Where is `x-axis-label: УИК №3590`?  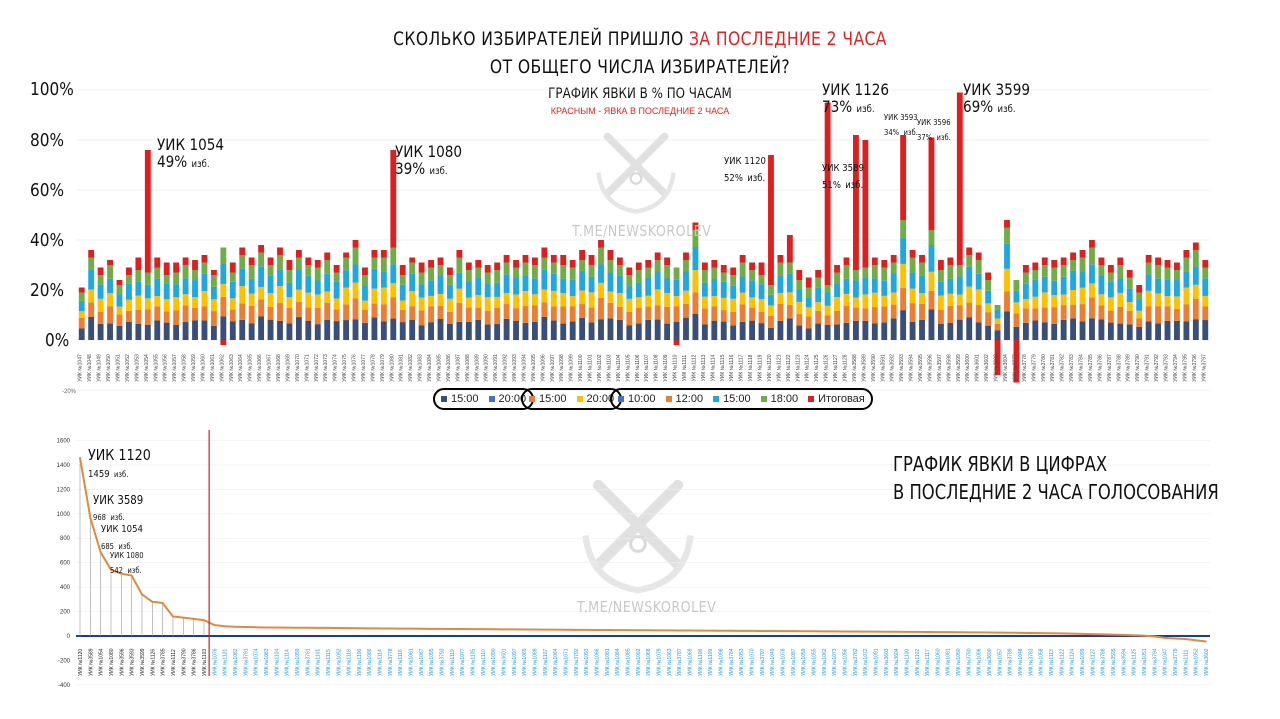 x-axis-label: УИК №3590 is located at coordinates (874, 368).